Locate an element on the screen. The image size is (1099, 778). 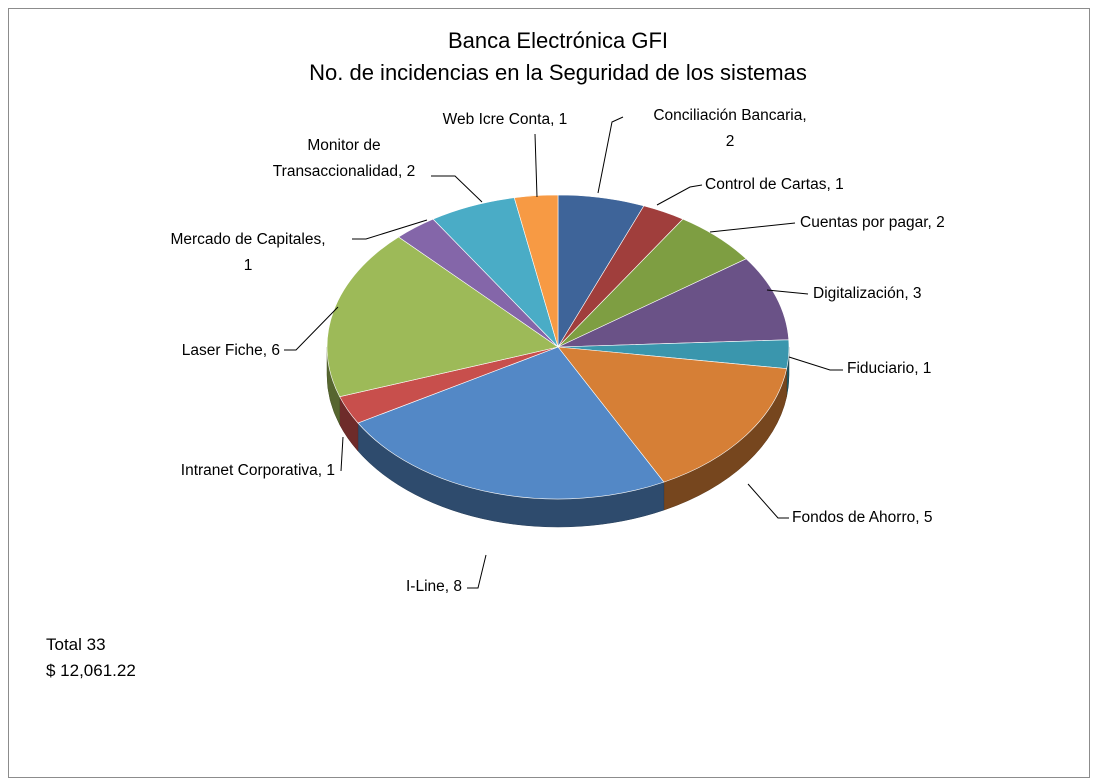
slice-label-line: Digitalización, 3 is located at coordinates (867, 293).